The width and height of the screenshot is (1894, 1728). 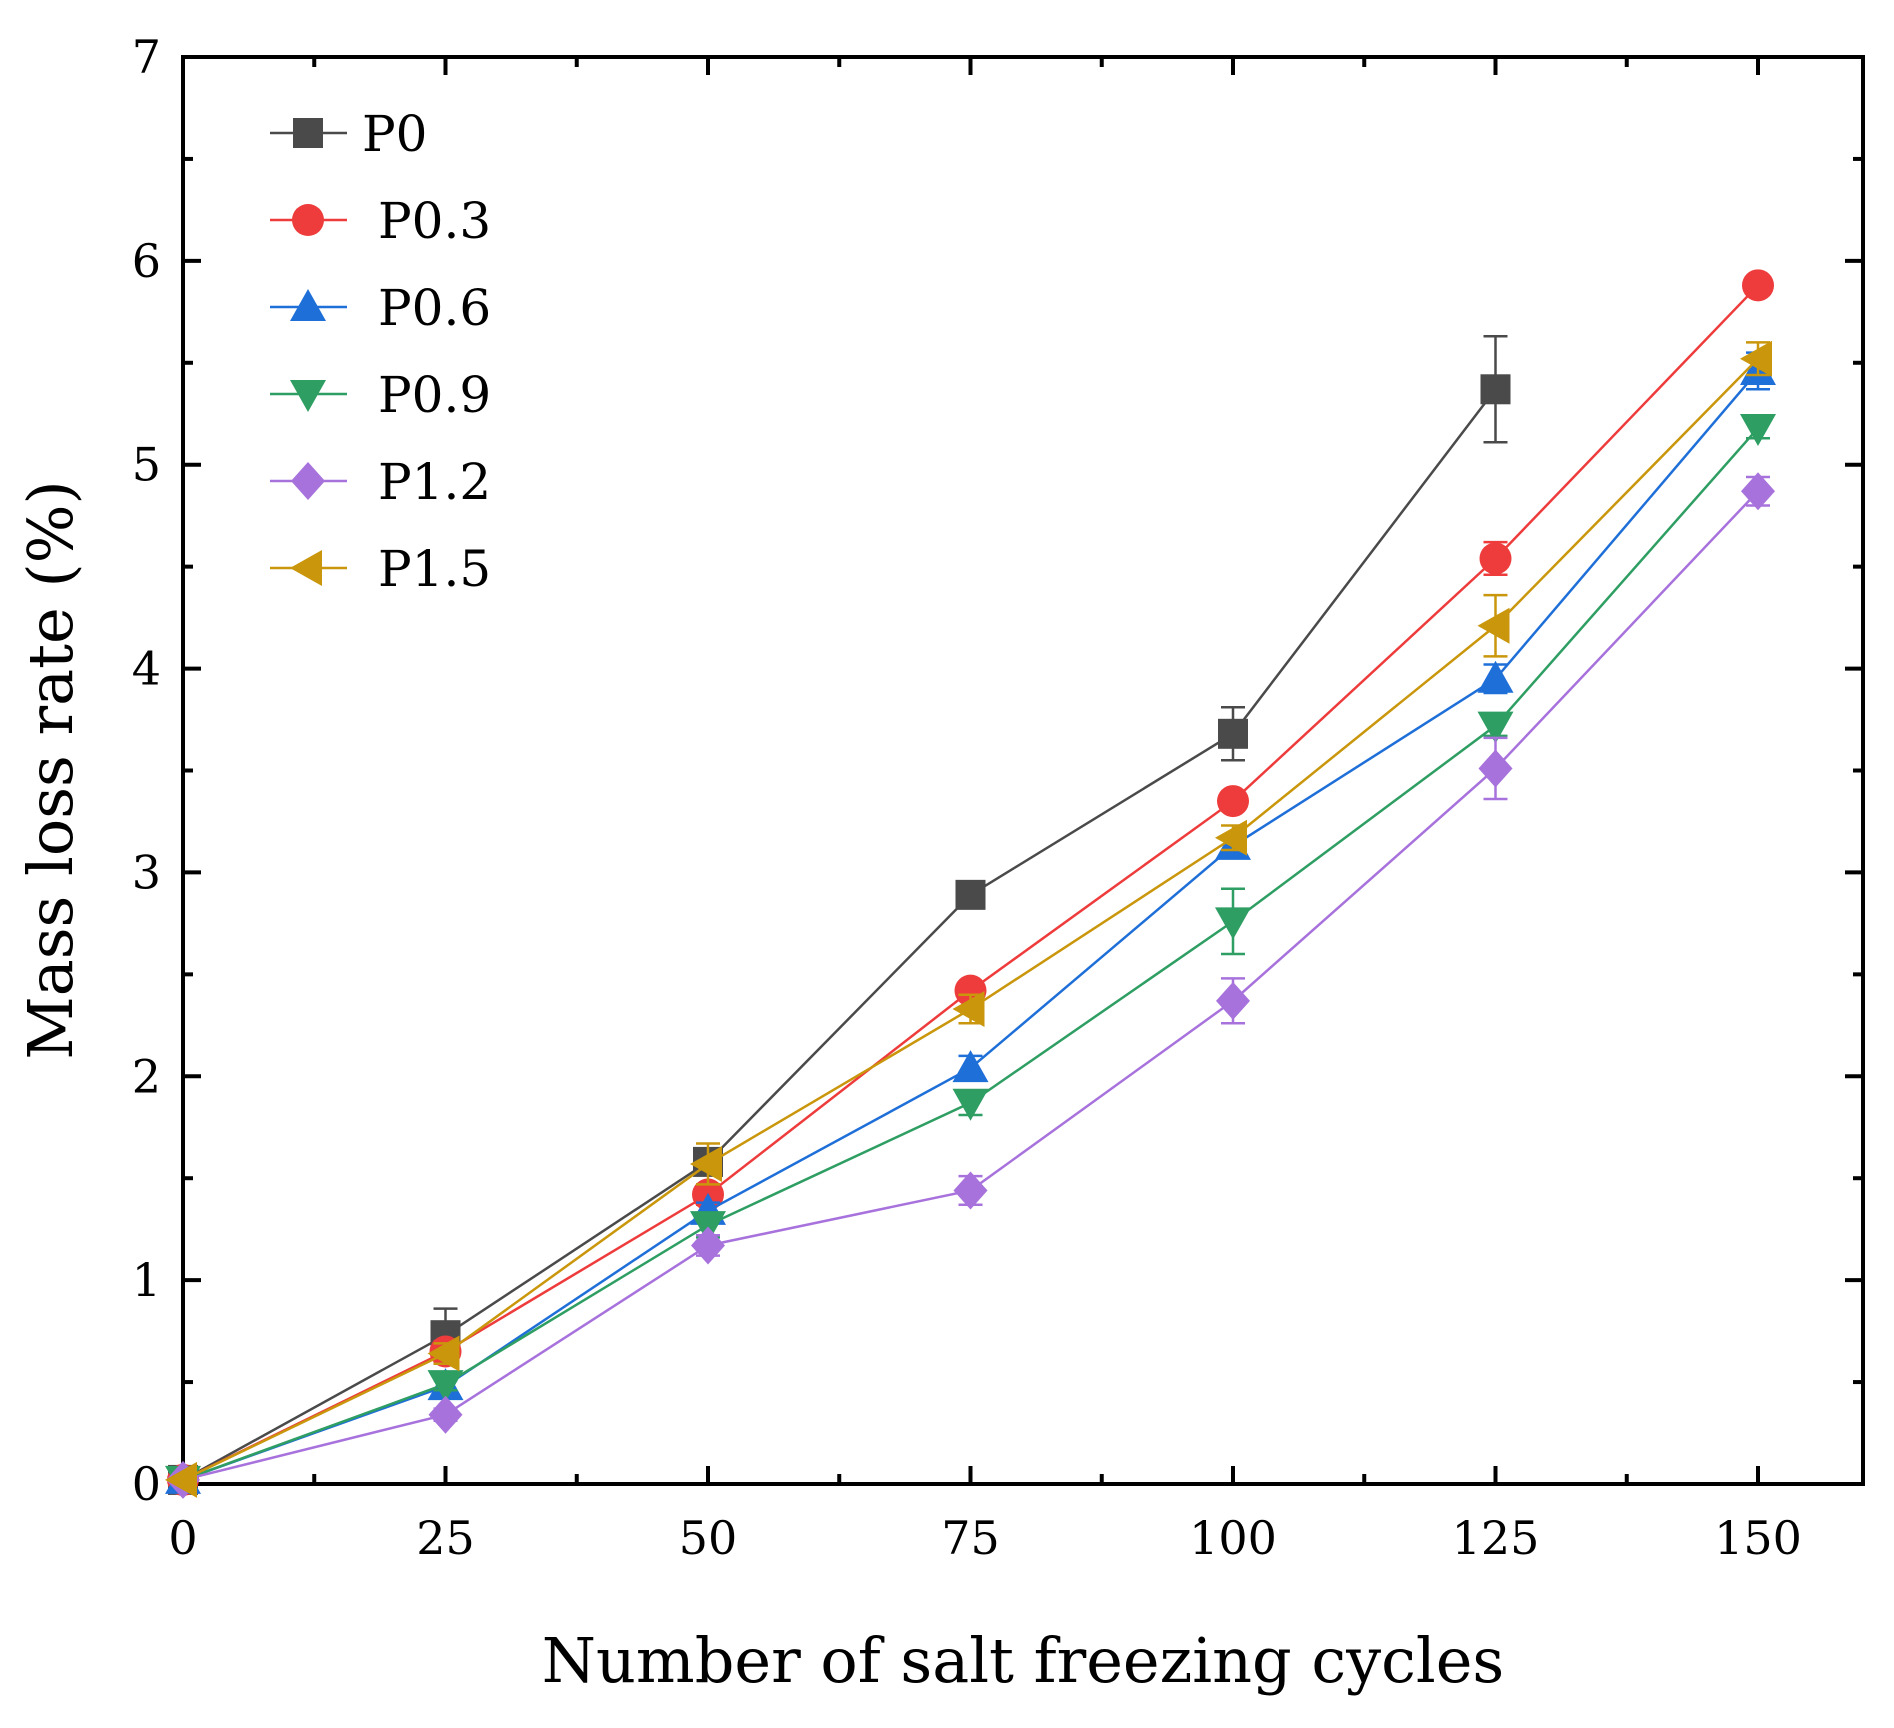 I want to click on y-tick-label: 6, so click(x=146, y=261).